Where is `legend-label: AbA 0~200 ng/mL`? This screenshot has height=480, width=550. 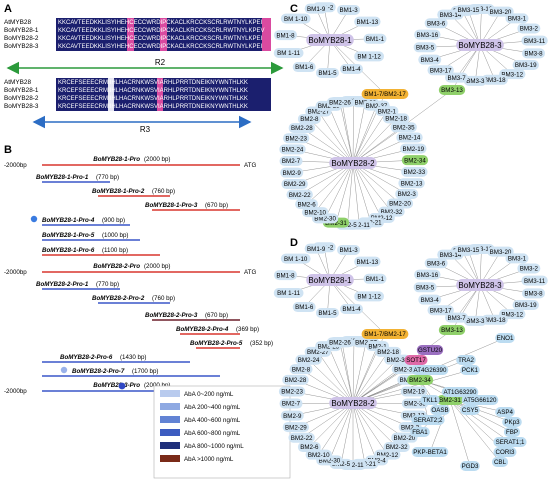 legend-label: AbA 0~200 ng/mL is located at coordinates (209, 394).